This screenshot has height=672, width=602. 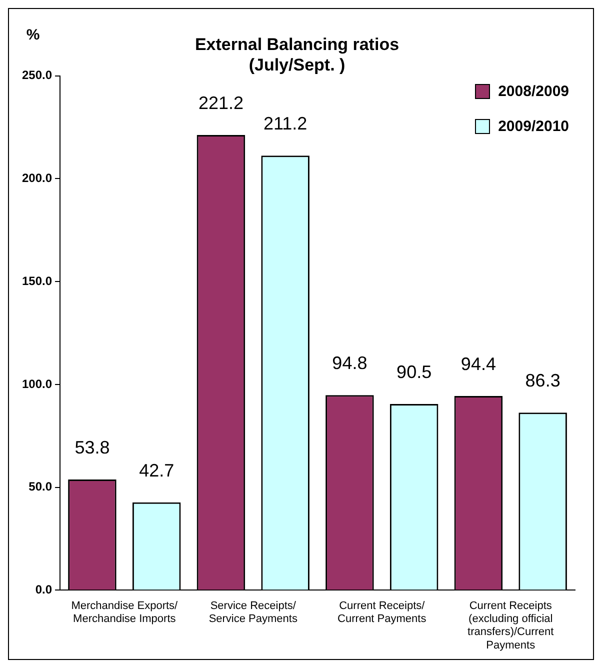 I want to click on y-axis-title: %, so click(x=33, y=35).